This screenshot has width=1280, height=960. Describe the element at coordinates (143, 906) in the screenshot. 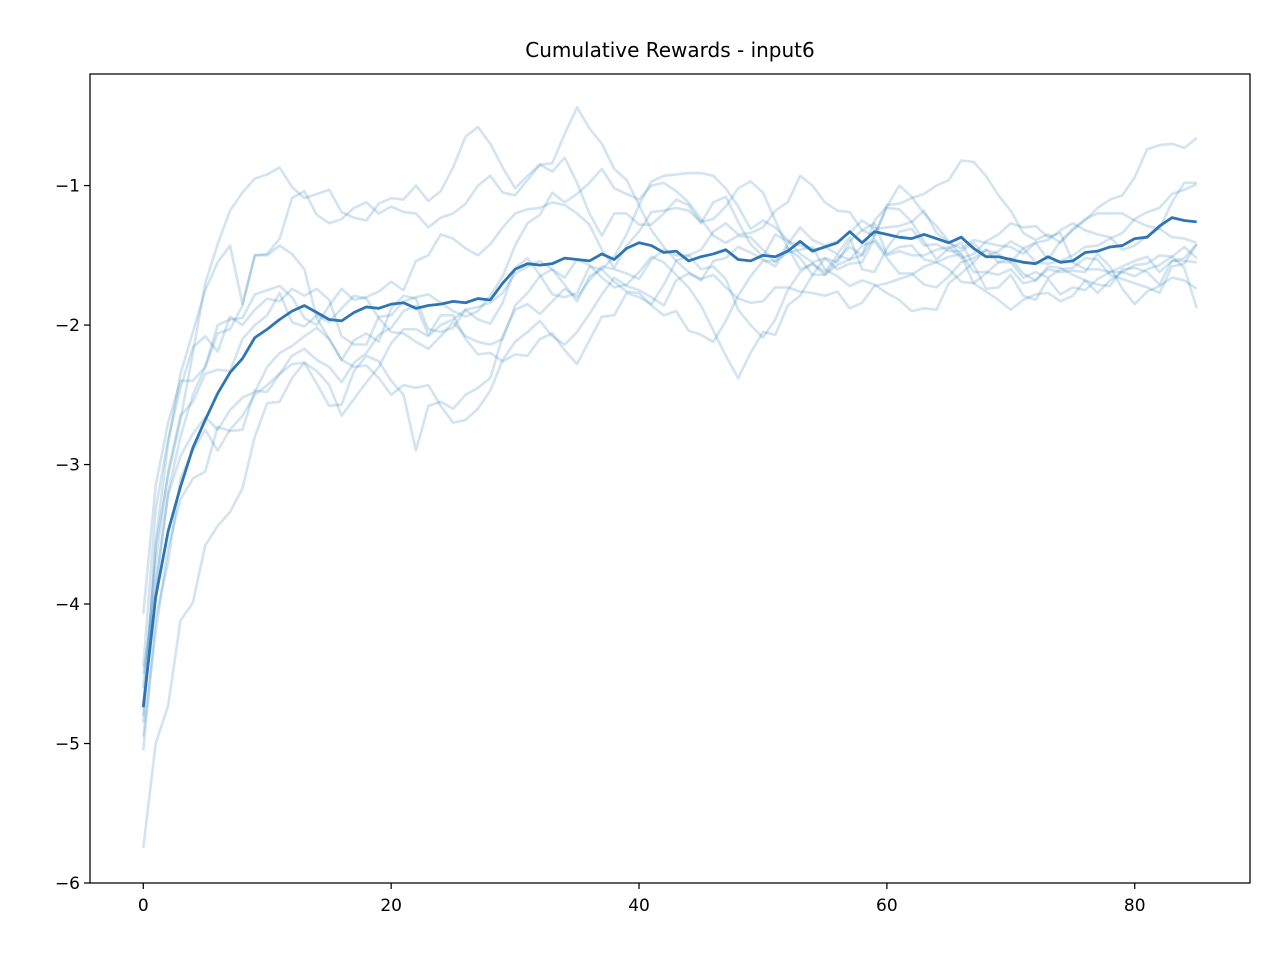

I see `x-tick-label: 0` at that location.